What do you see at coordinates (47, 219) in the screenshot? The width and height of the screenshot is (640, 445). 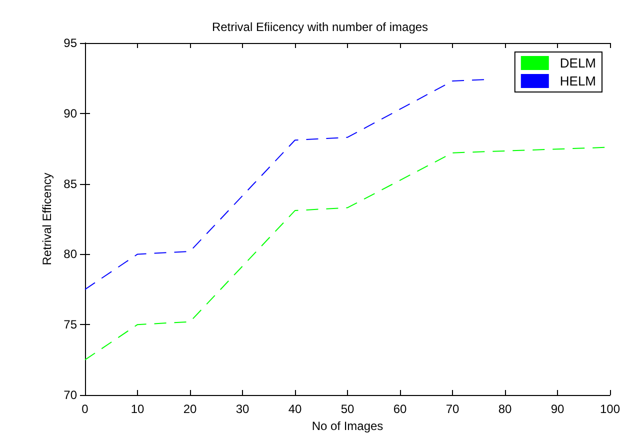 I see `y-axis-title: Retrival Efficency` at bounding box center [47, 219].